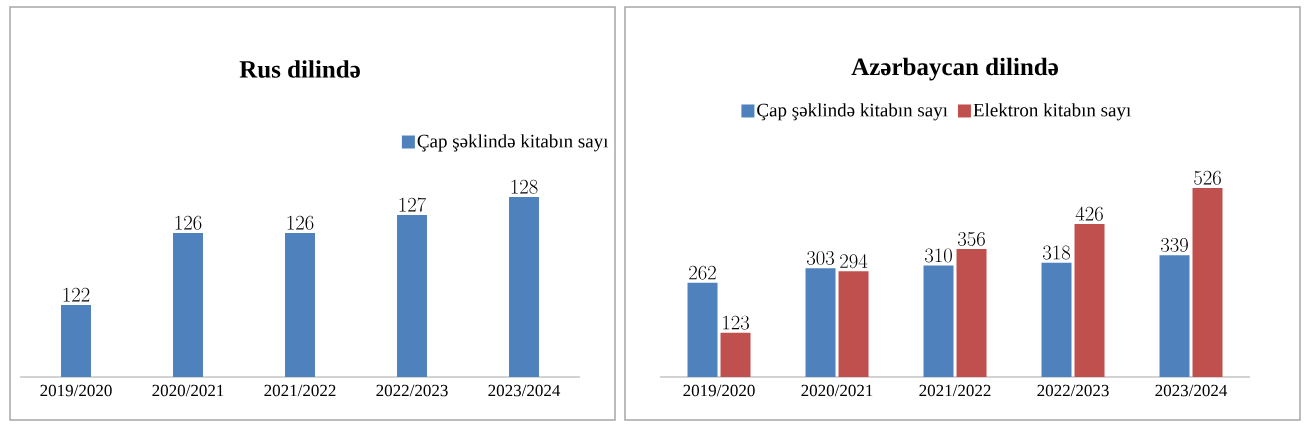  Describe the element at coordinates (736, 322) in the screenshot. I see `data-label: 123` at that location.